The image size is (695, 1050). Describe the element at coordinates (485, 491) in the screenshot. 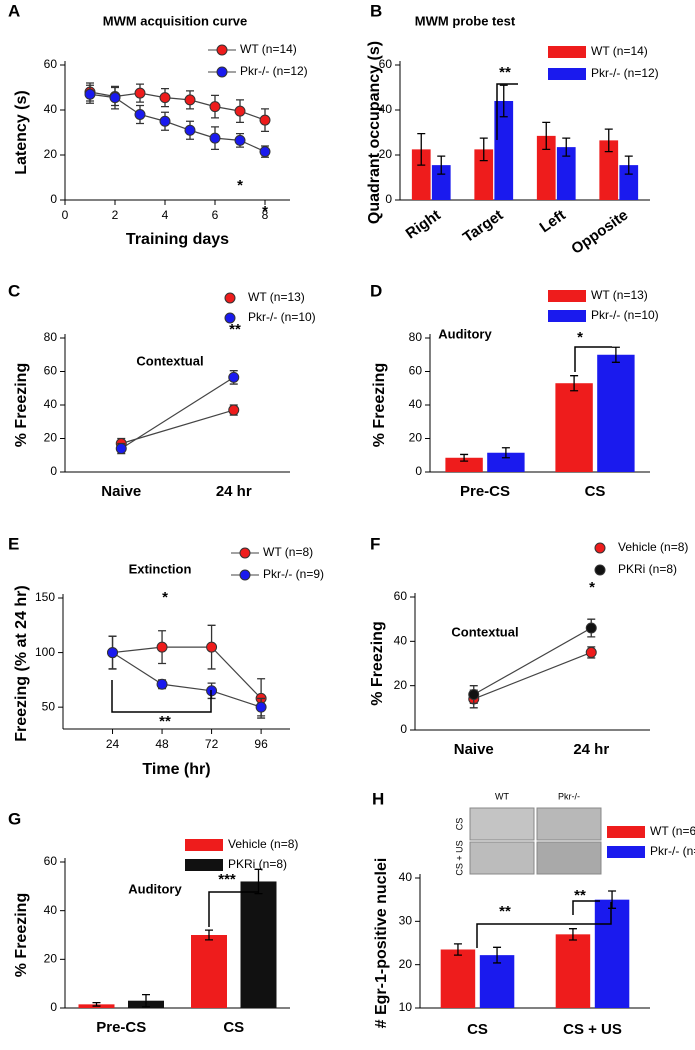

I see `x-tick-label: Pre-CS` at that location.